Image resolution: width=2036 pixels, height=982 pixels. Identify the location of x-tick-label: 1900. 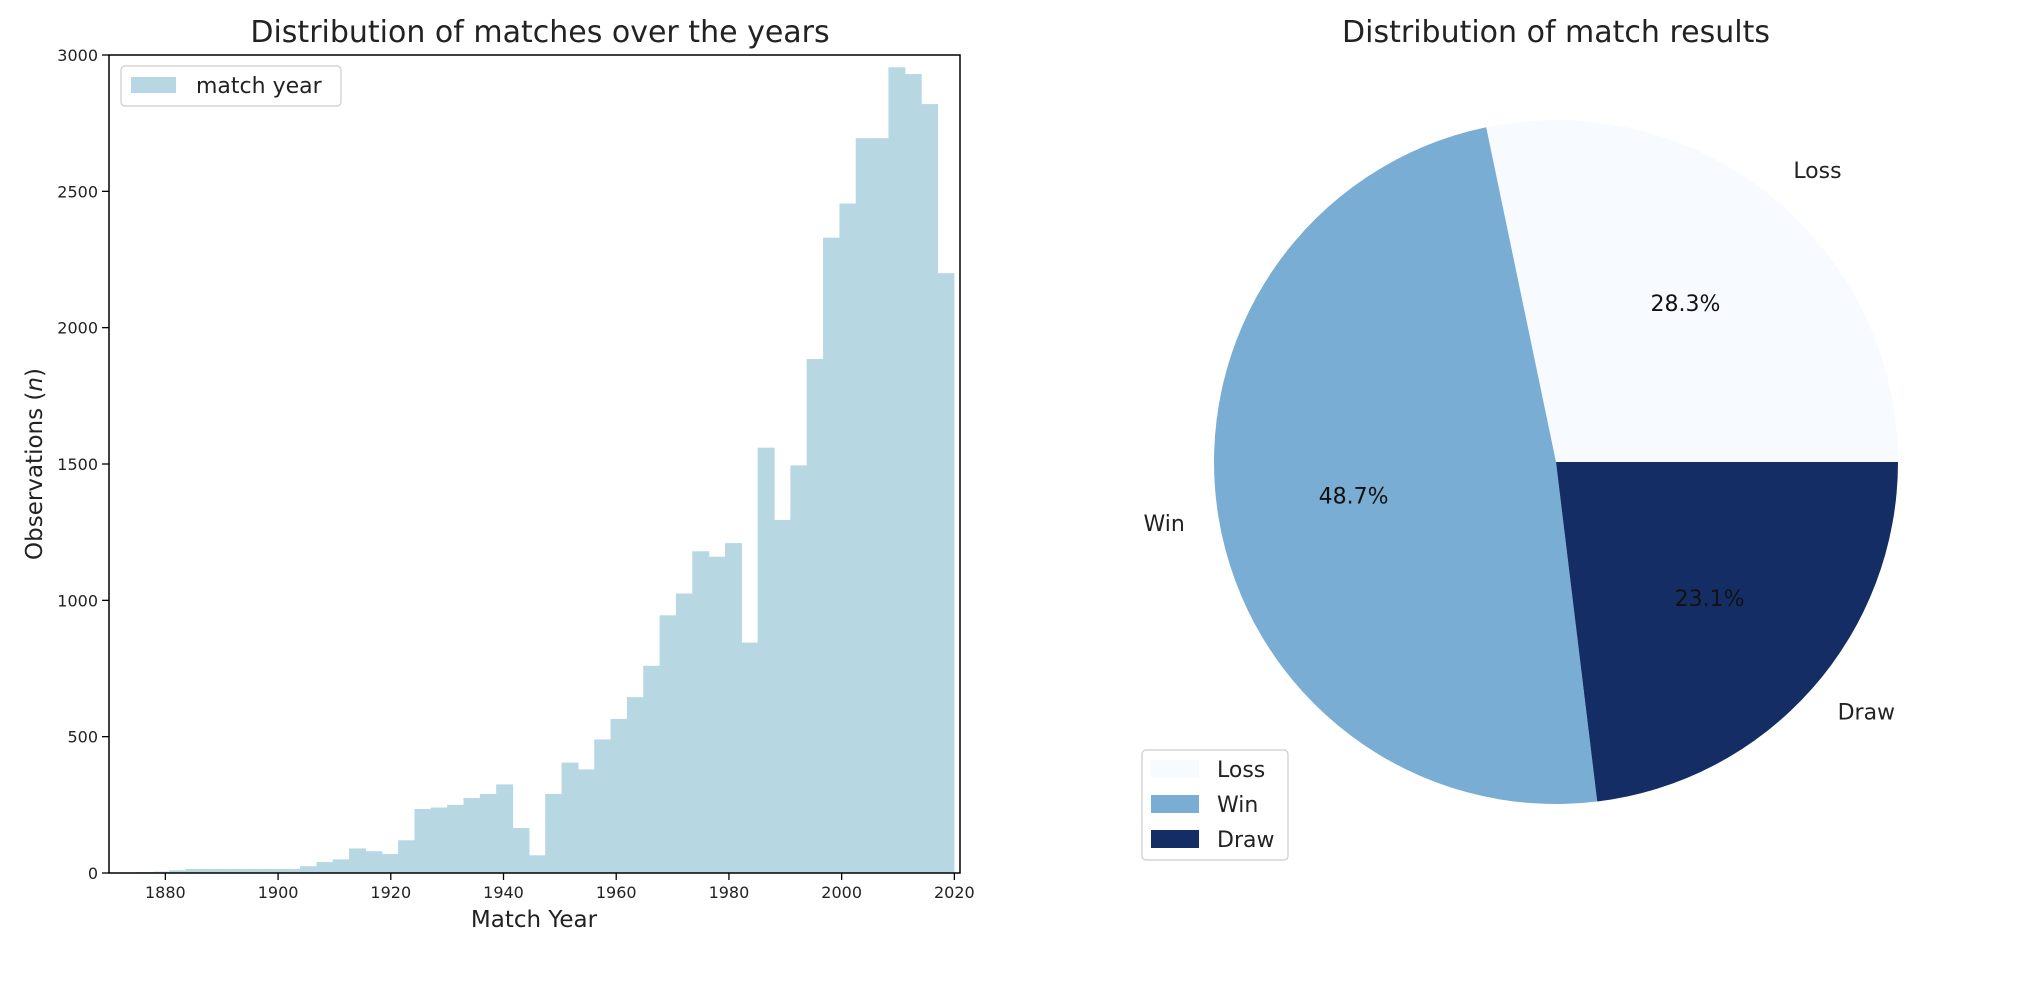
(278, 892).